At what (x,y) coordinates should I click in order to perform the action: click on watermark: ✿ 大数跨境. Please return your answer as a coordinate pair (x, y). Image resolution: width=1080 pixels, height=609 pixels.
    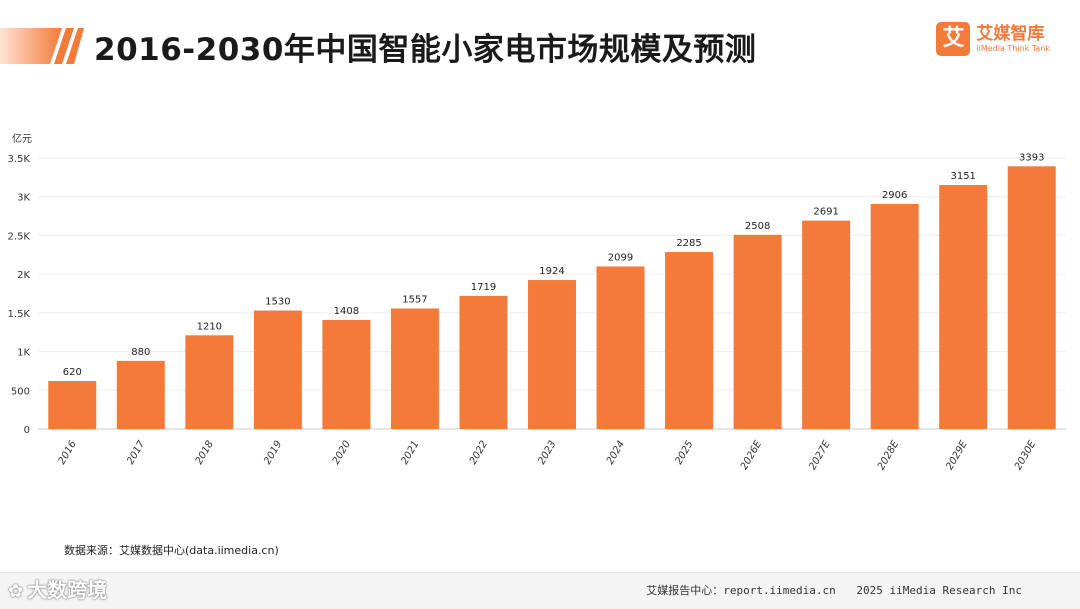
    Looking at the image, I should click on (57, 588).